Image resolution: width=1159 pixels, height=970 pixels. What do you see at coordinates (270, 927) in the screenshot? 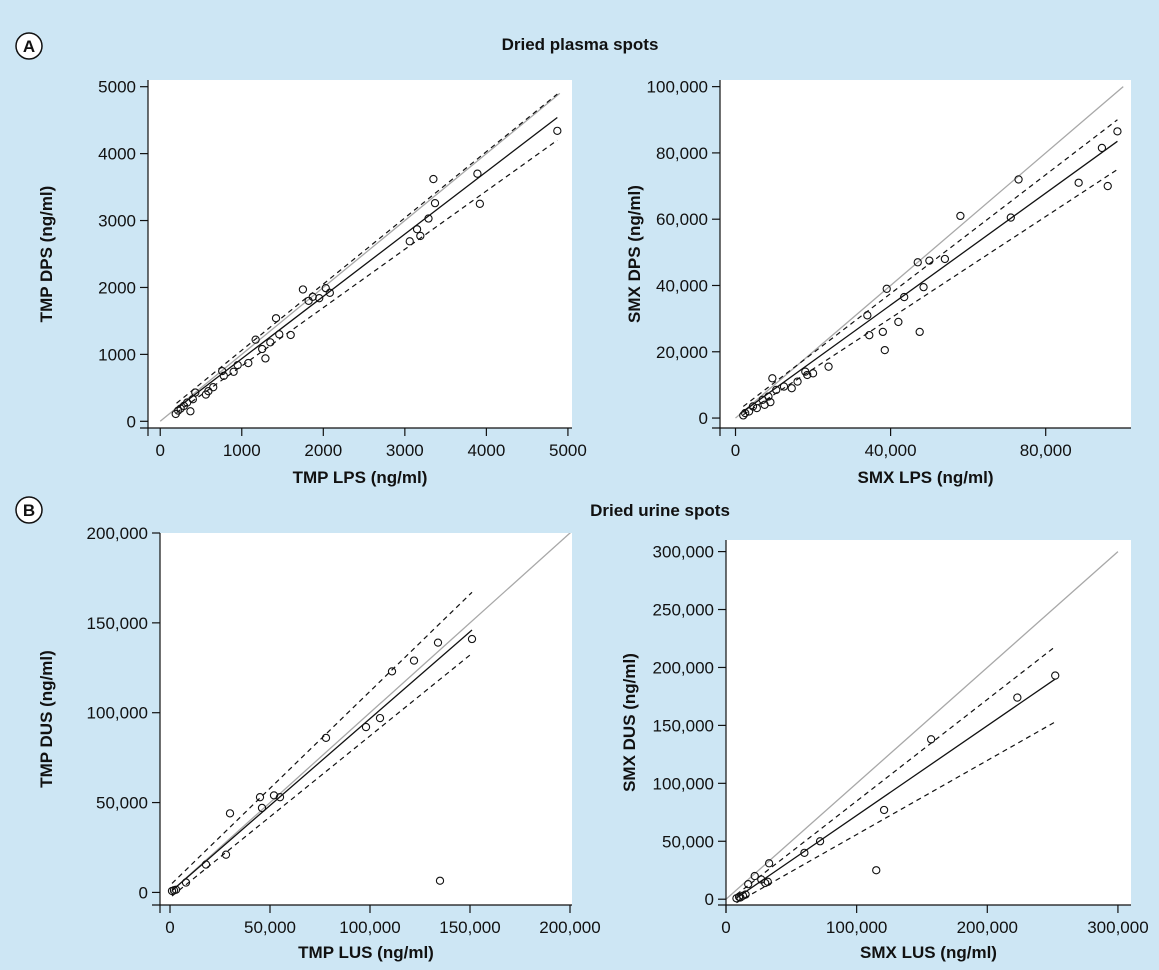
I see `x-tick-label: 50,000` at bounding box center [270, 927].